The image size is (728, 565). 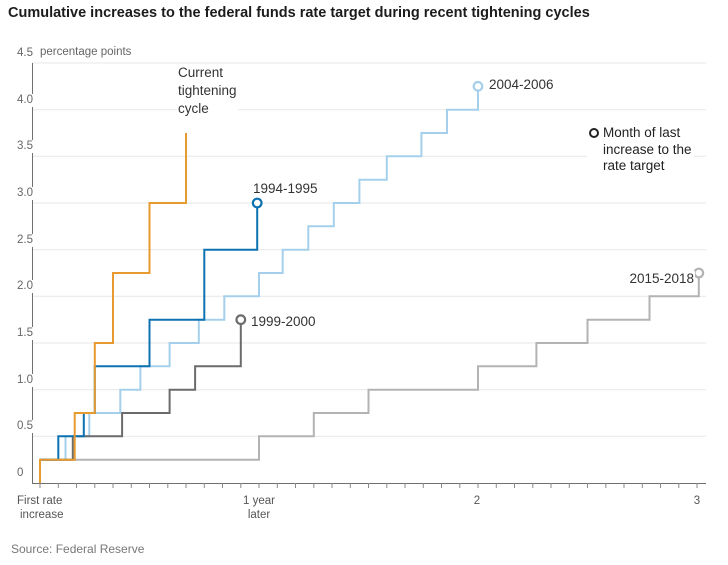 I want to click on y-tick-1-5: 1.5, so click(x=26, y=333).